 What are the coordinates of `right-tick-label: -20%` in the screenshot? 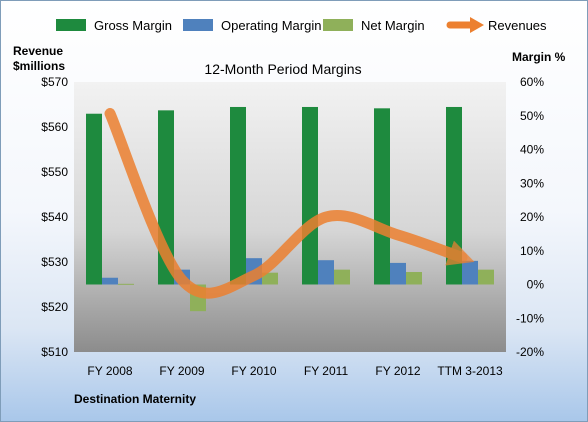 It's located at (530, 352).